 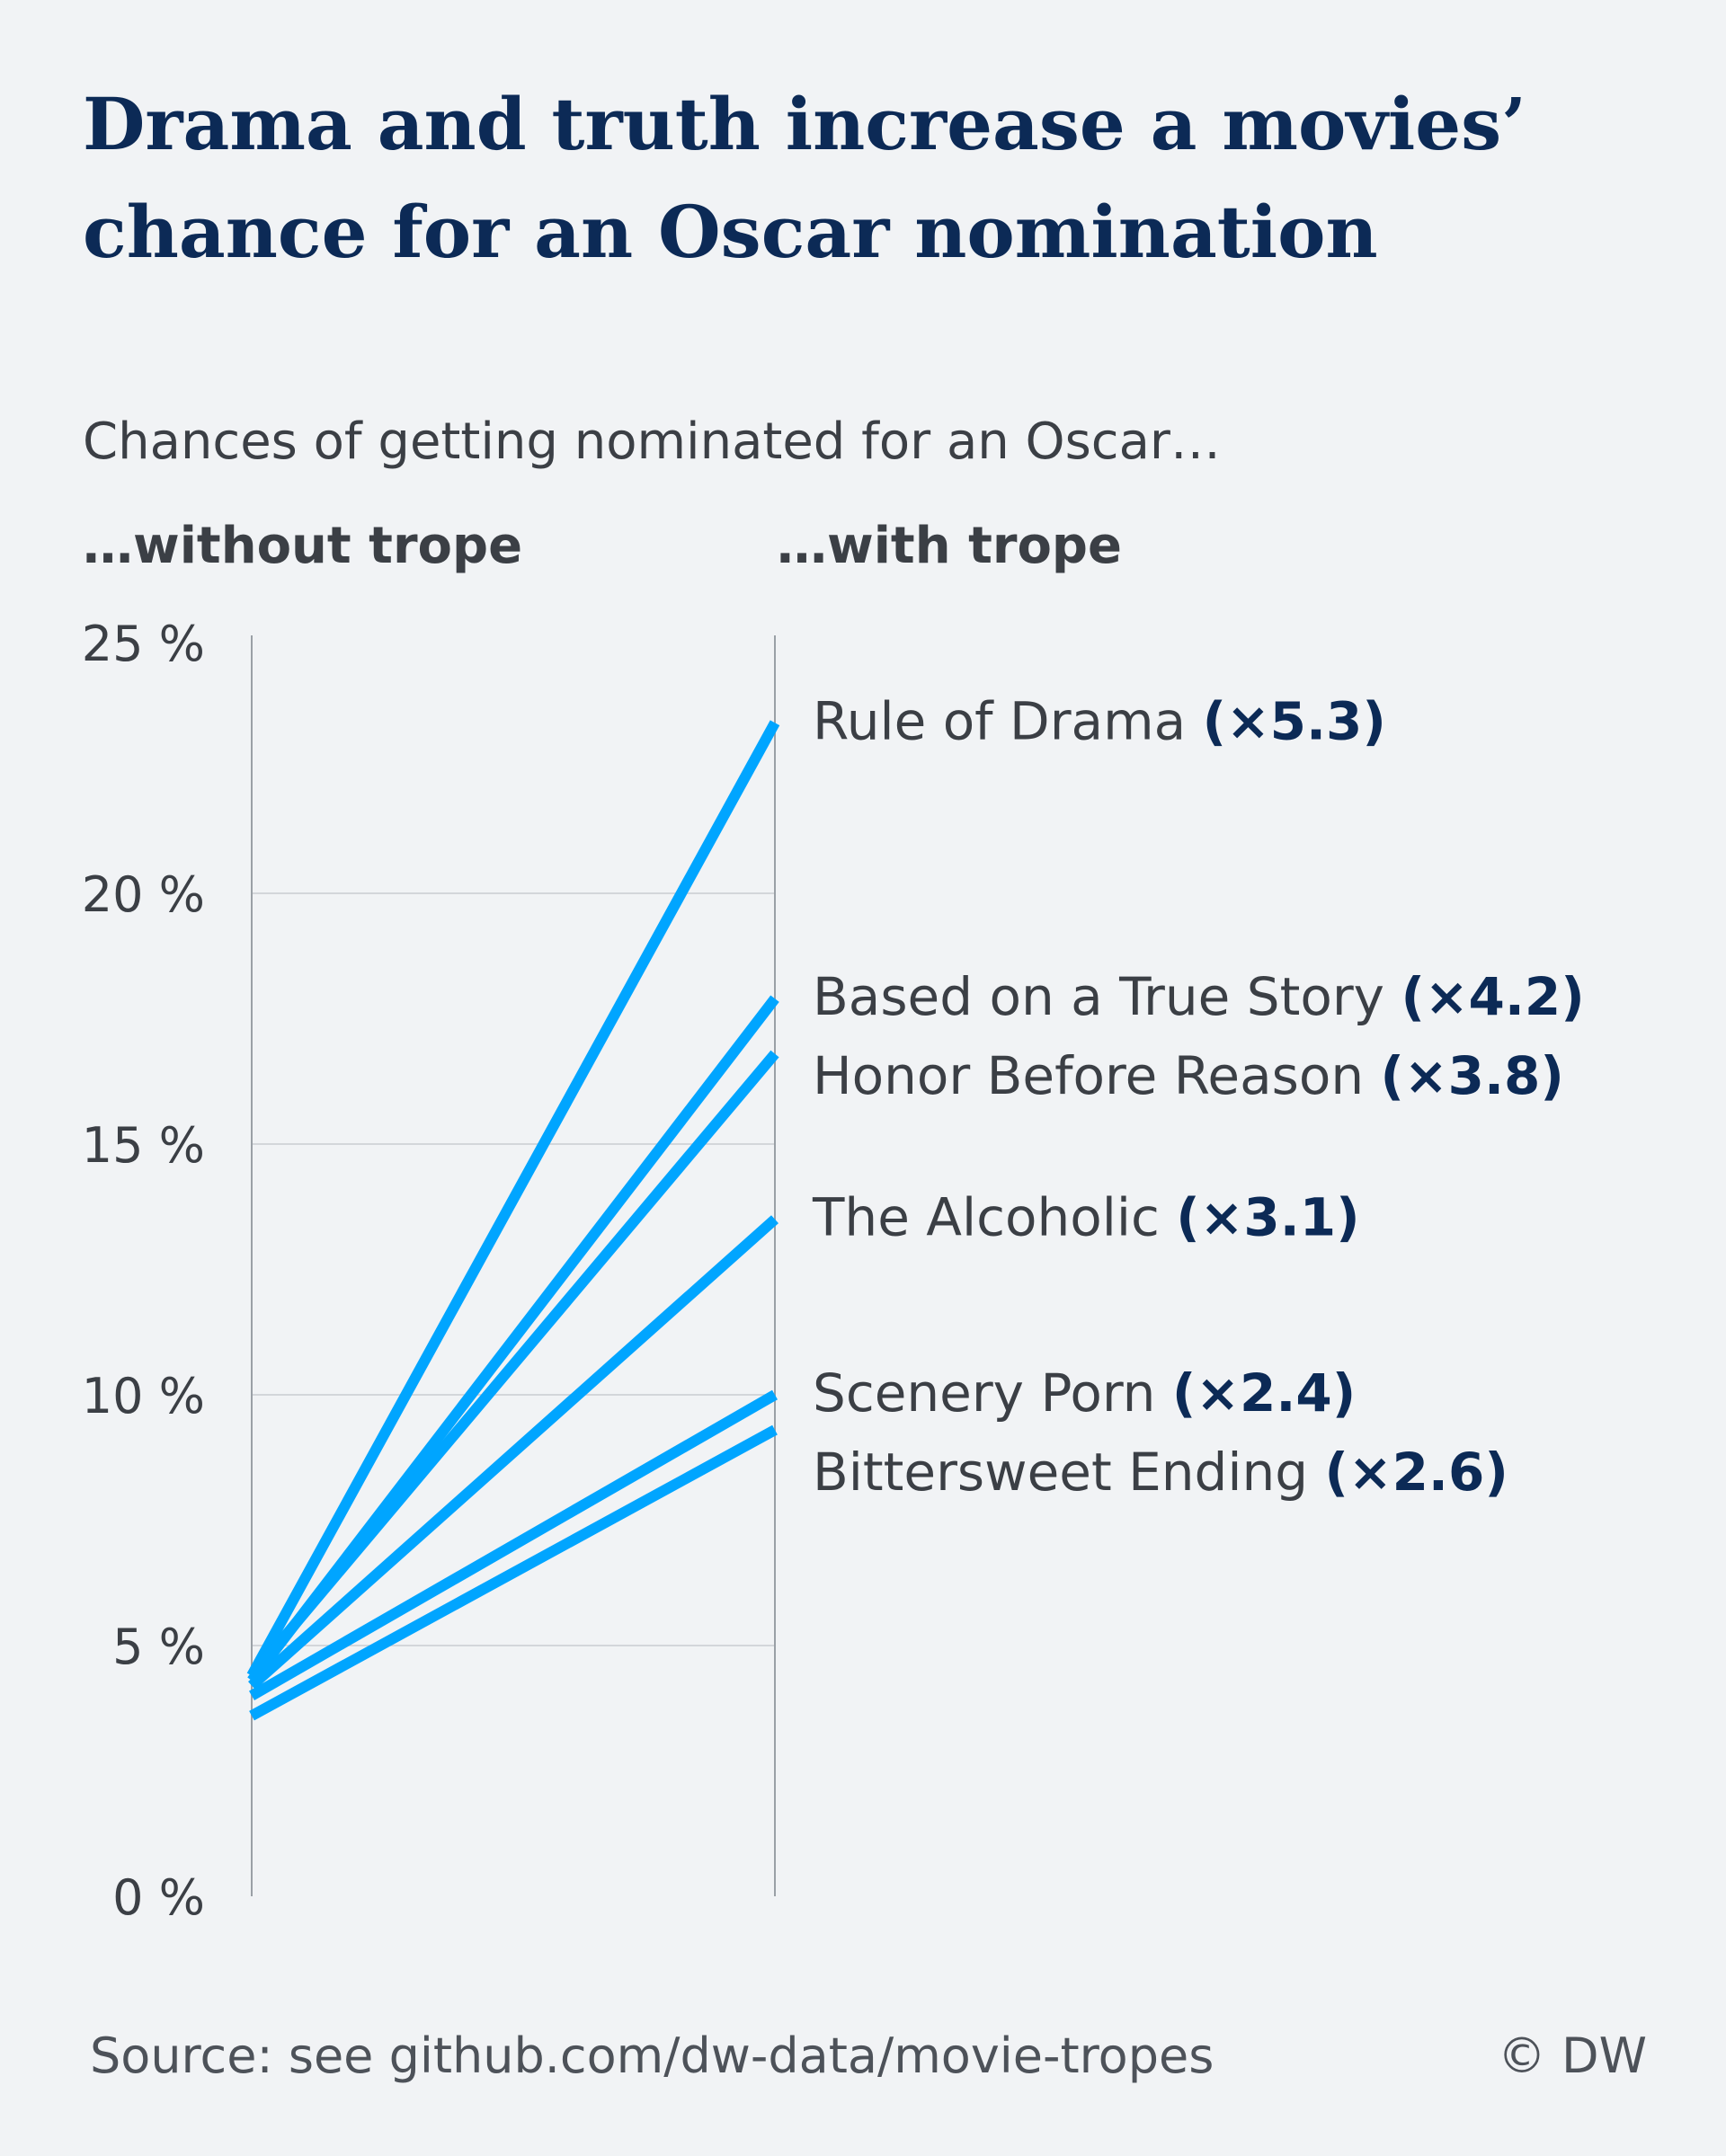 What do you see at coordinates (1492, 997) in the screenshot?
I see `series-factor: (×4.2)` at bounding box center [1492, 997].